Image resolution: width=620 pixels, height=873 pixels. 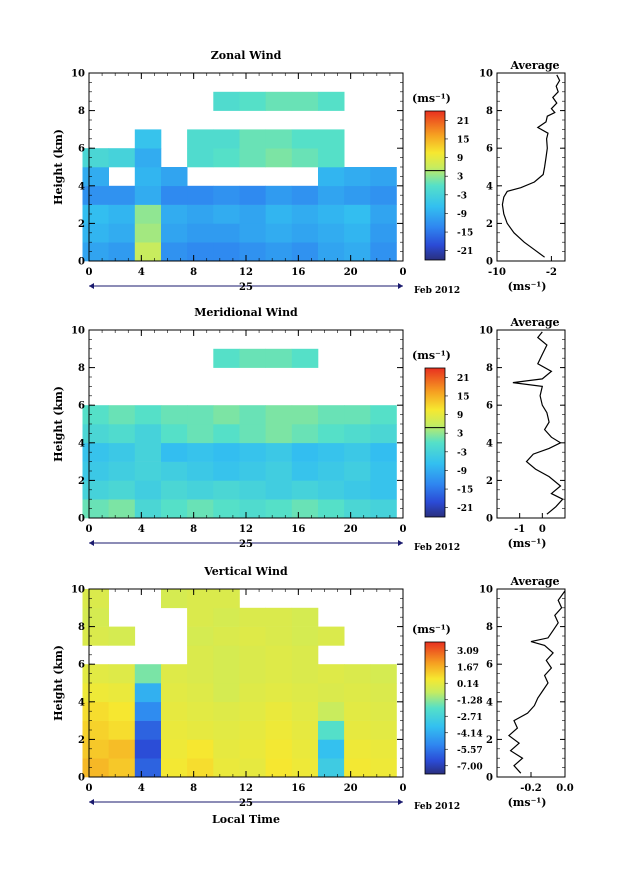 What do you see at coordinates (489, 519) in the screenshot?
I see `average-y-tick-label: 0` at bounding box center [489, 519].